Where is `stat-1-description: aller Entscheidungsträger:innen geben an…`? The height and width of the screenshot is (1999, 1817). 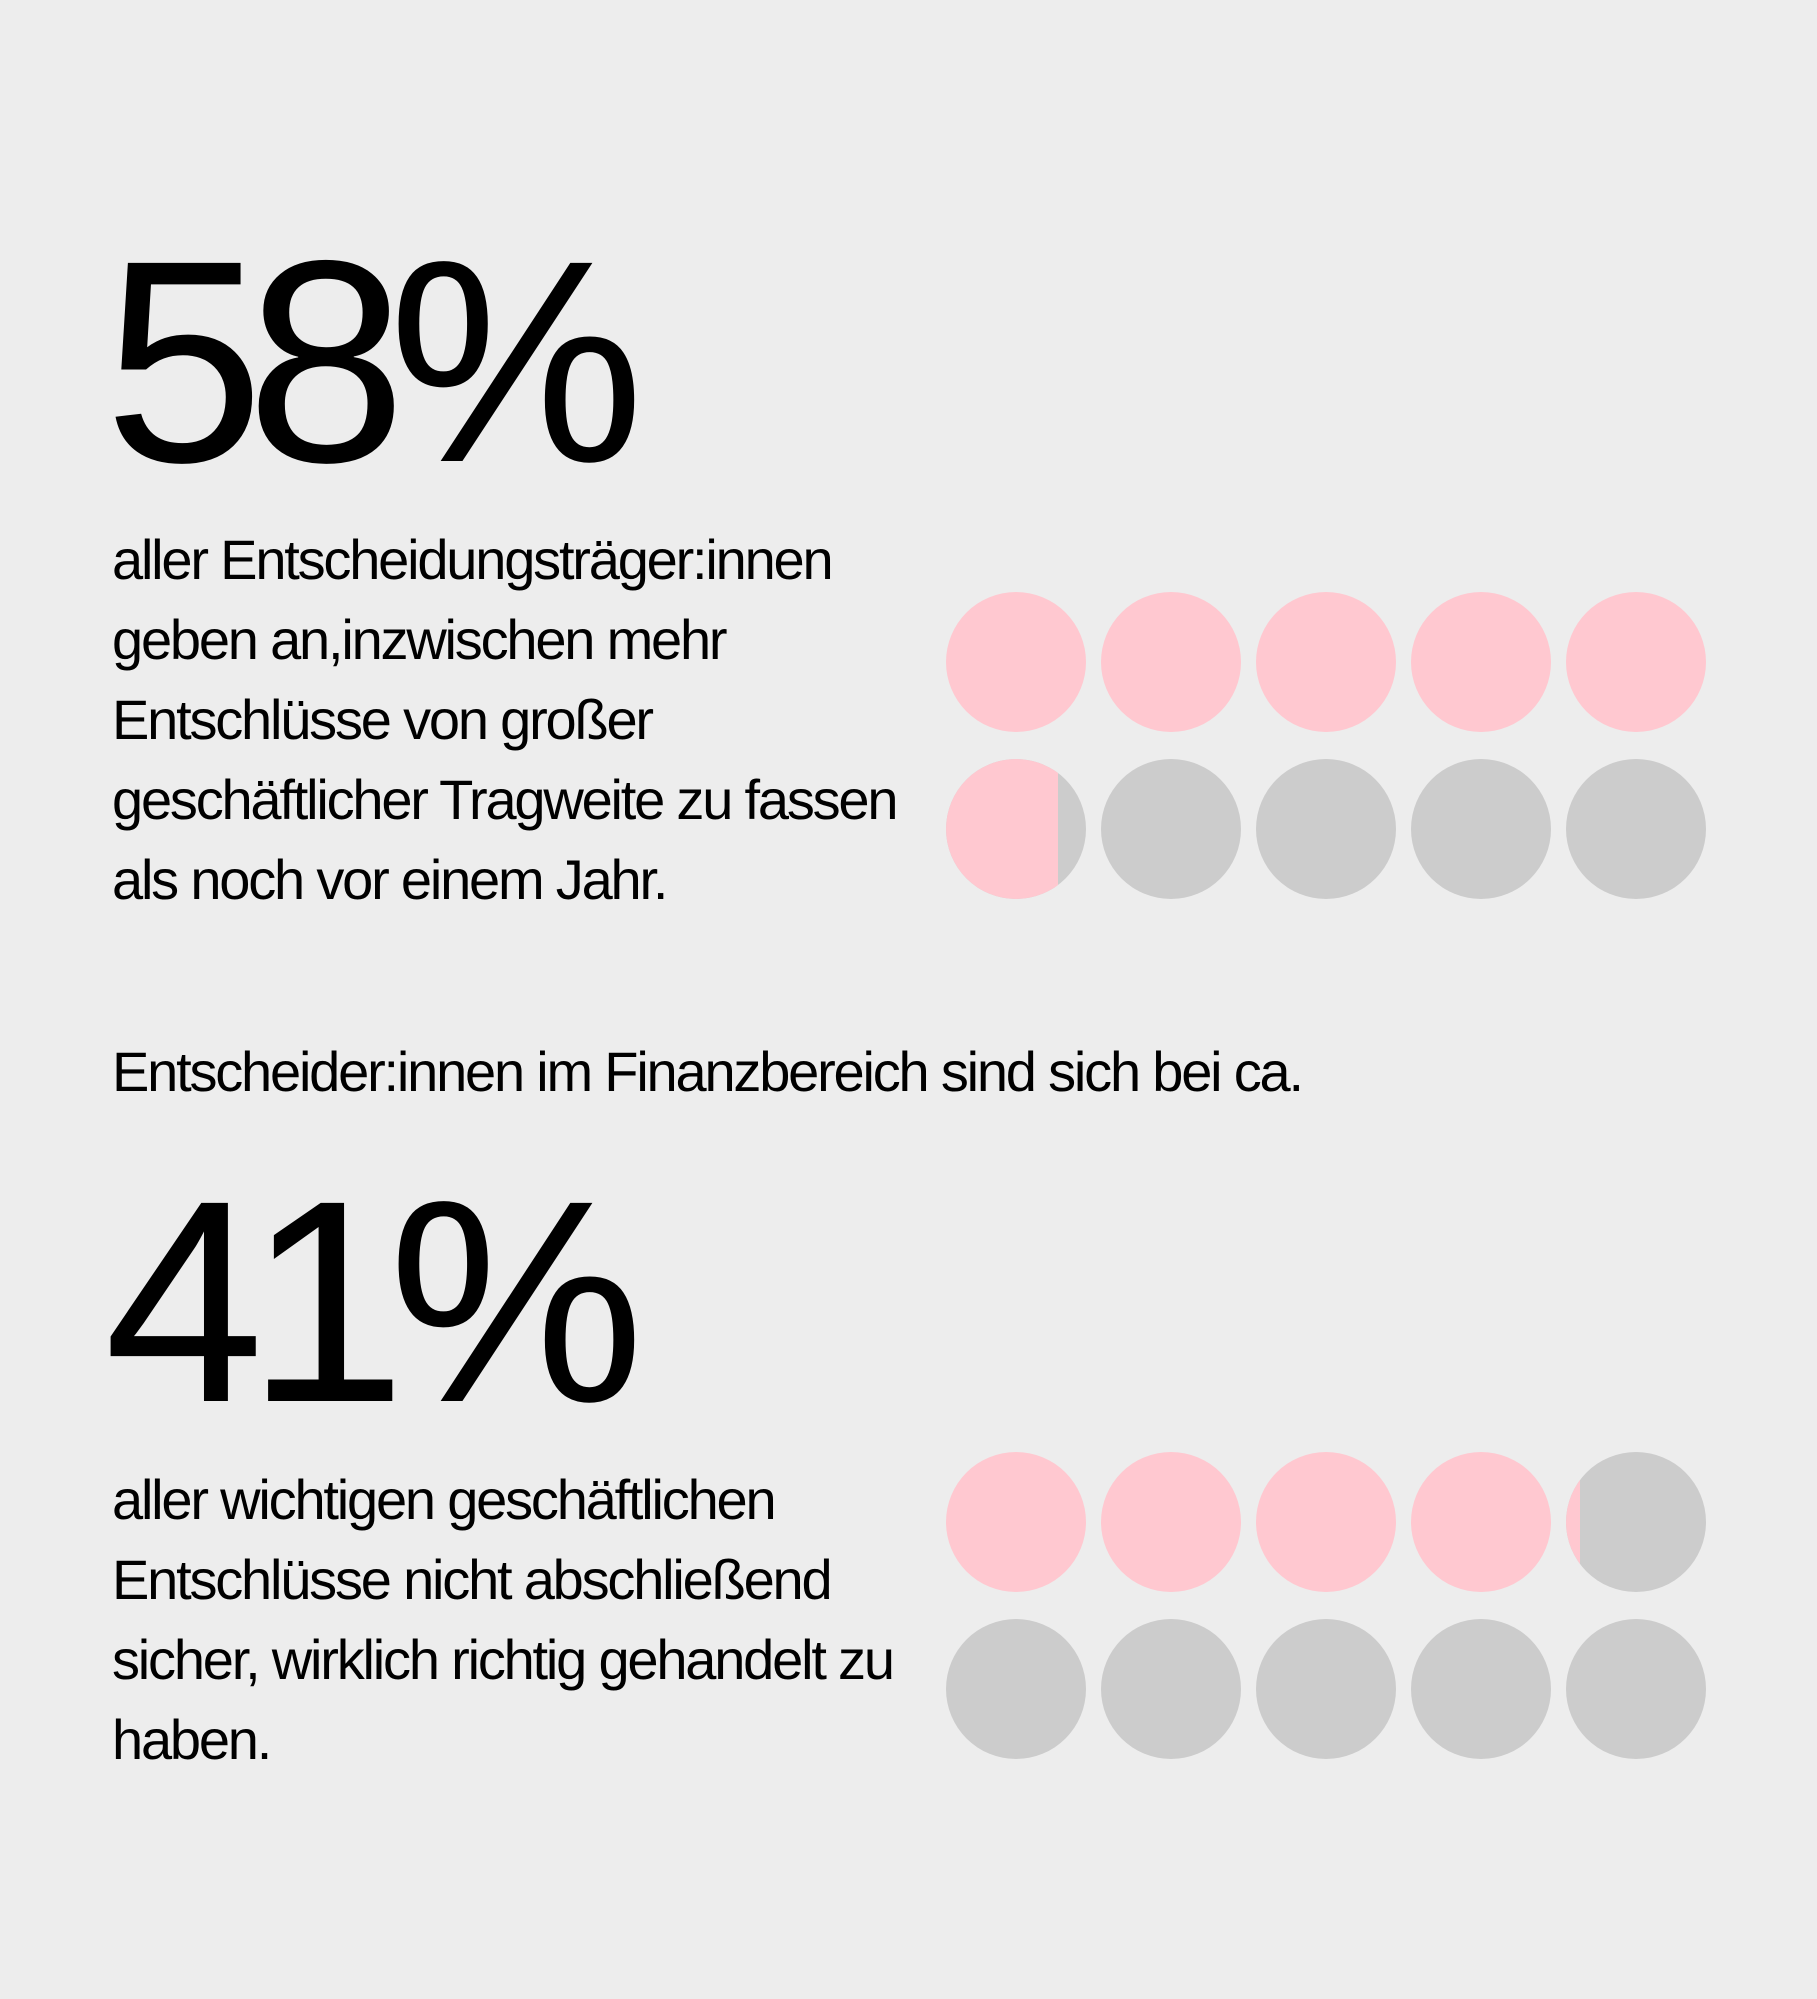 stat-1-description: aller Entscheidungsträger:innen geben an… is located at coordinates (505, 719).